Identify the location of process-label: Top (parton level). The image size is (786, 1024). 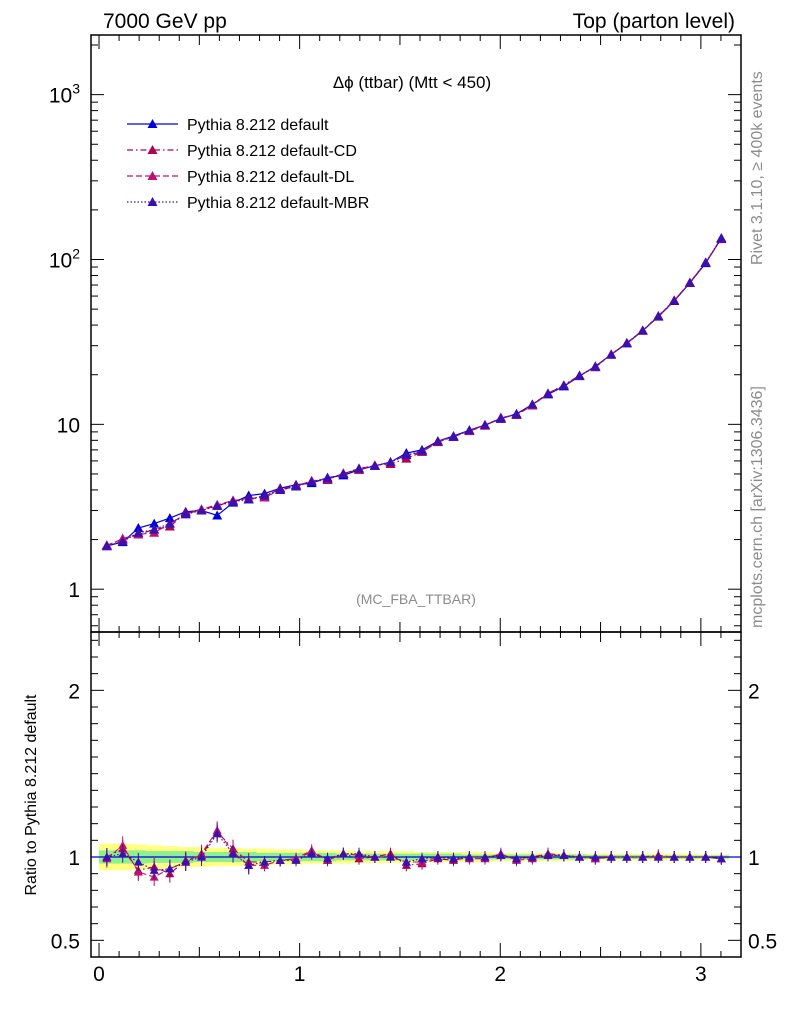
(654, 21).